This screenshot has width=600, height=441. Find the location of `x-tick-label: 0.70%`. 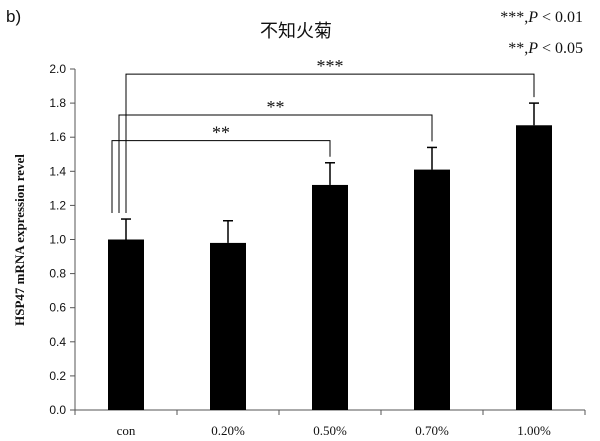

x-tick-label: 0.70% is located at coordinates (432, 430).